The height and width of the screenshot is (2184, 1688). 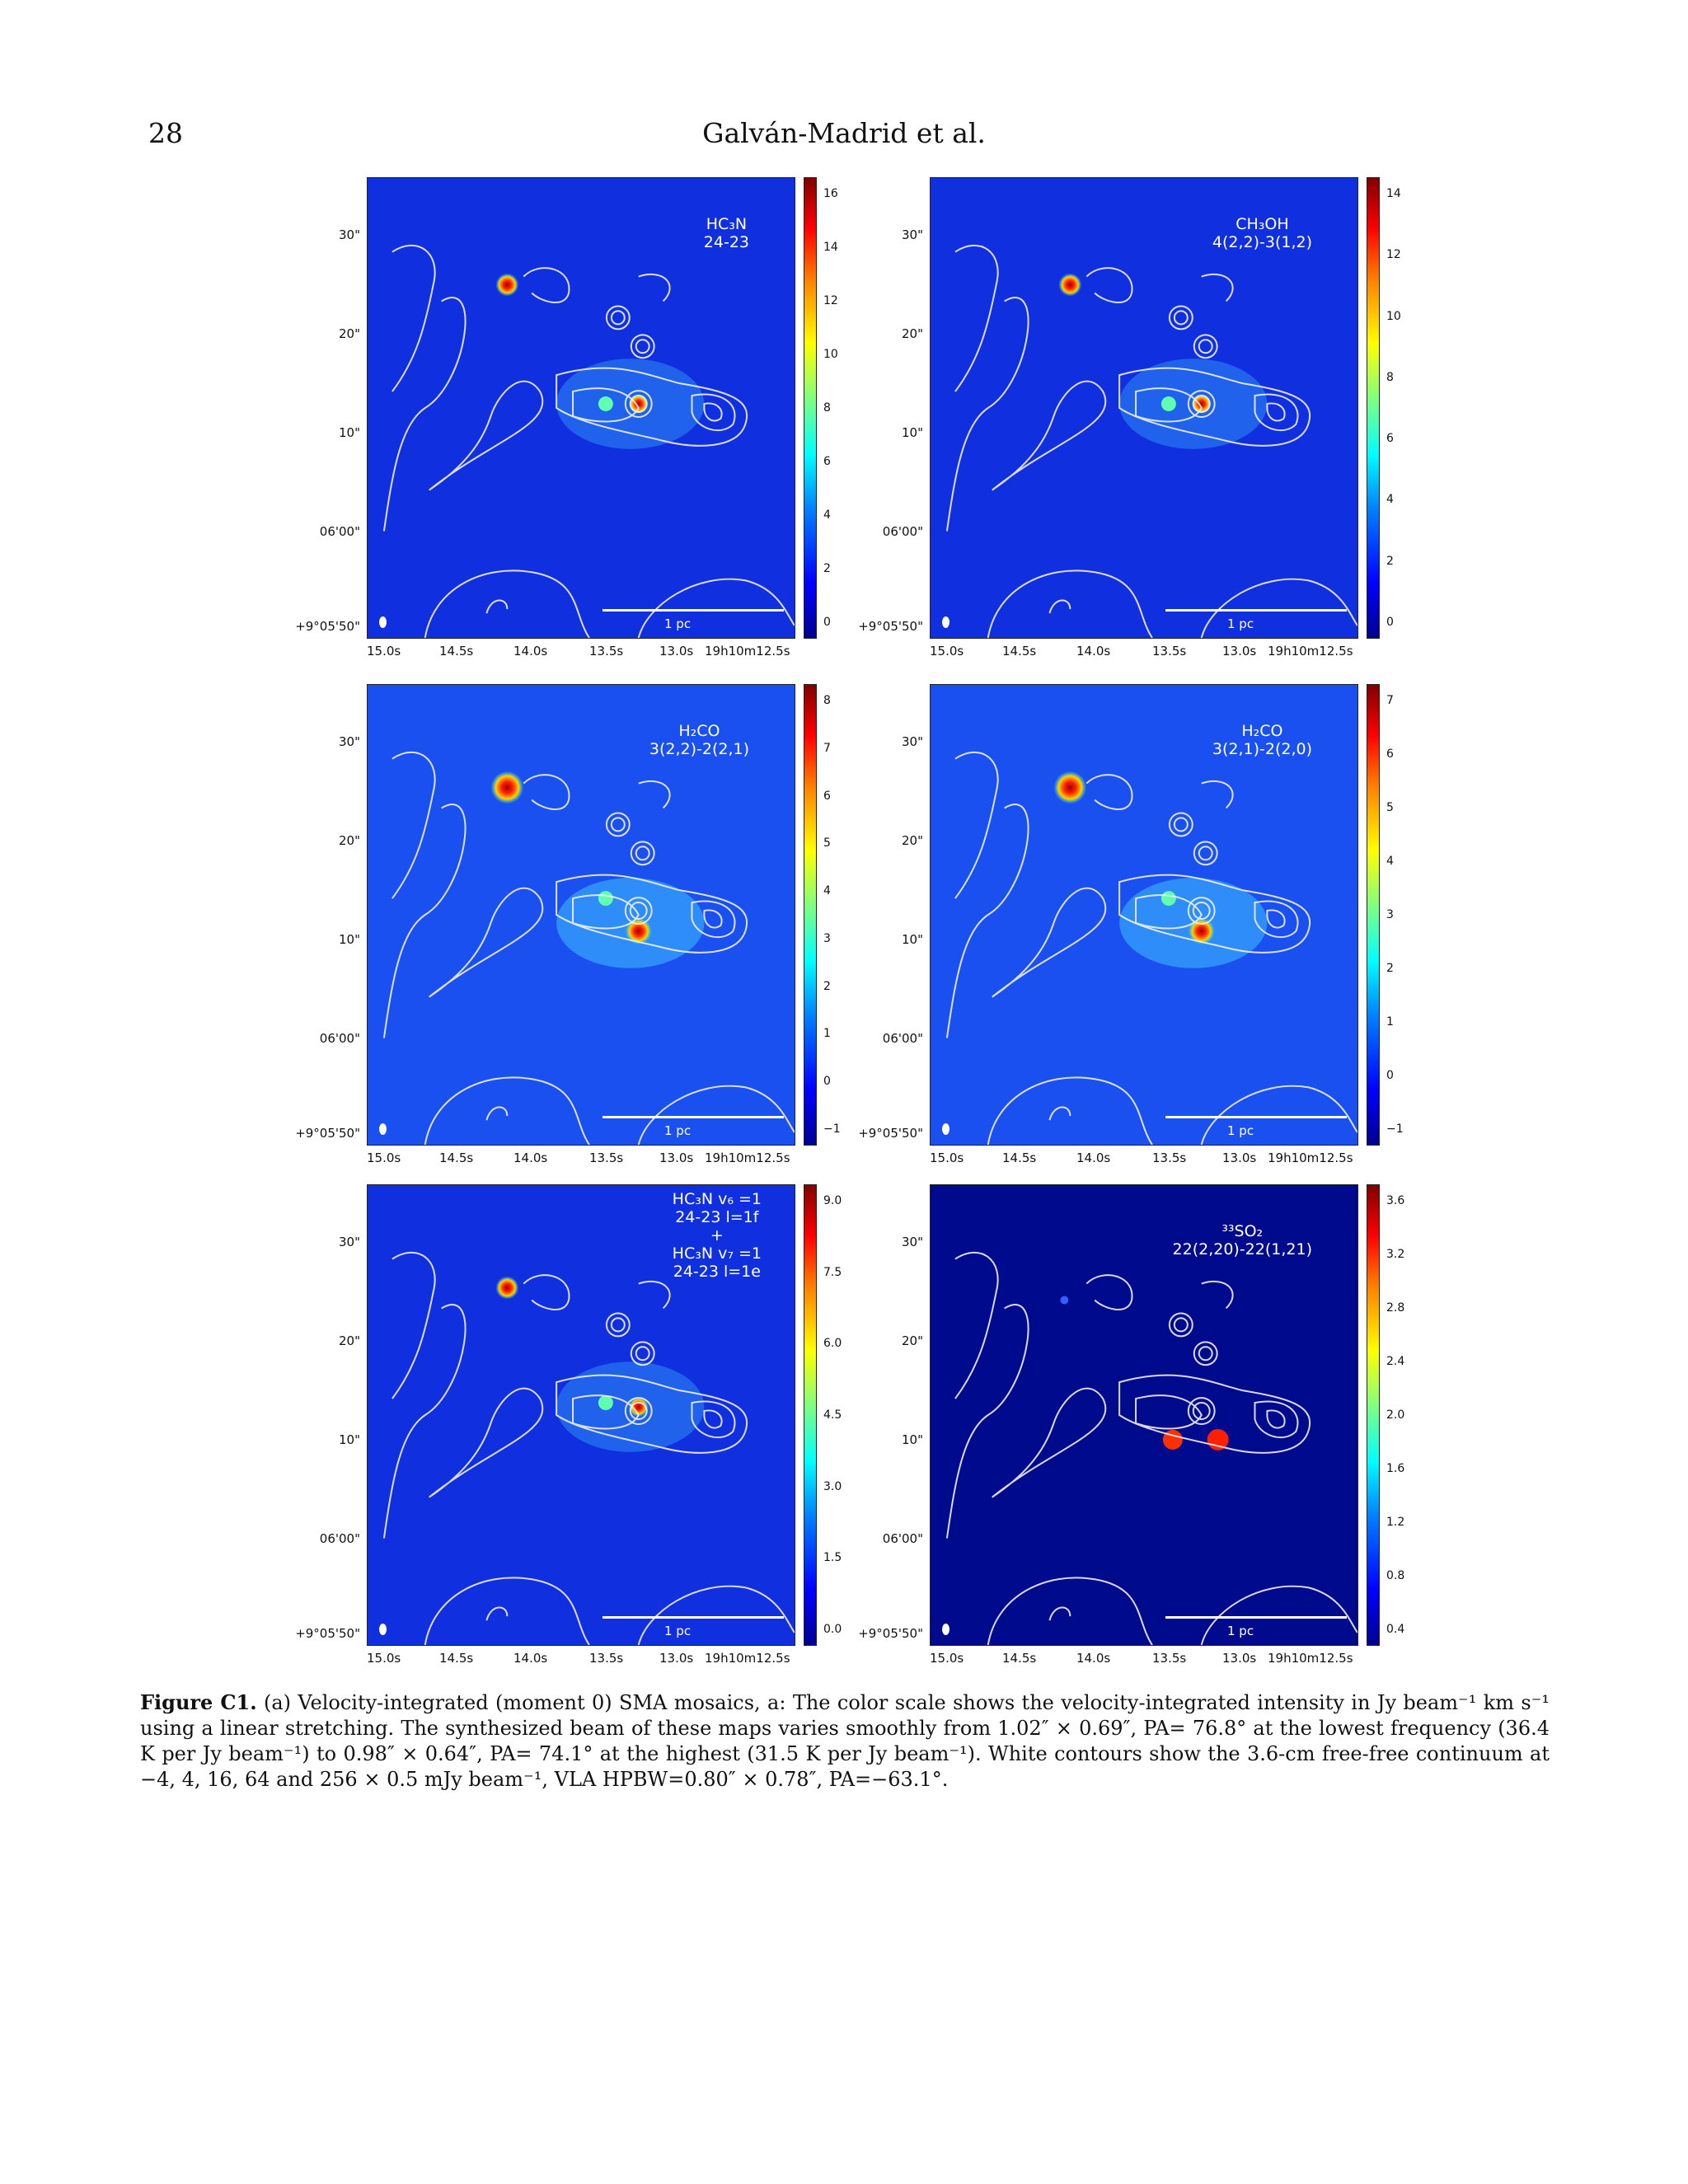 I want to click on molecule-label: ³³SO₂ 22(2,20)-22(1,21), so click(x=1242, y=1240).